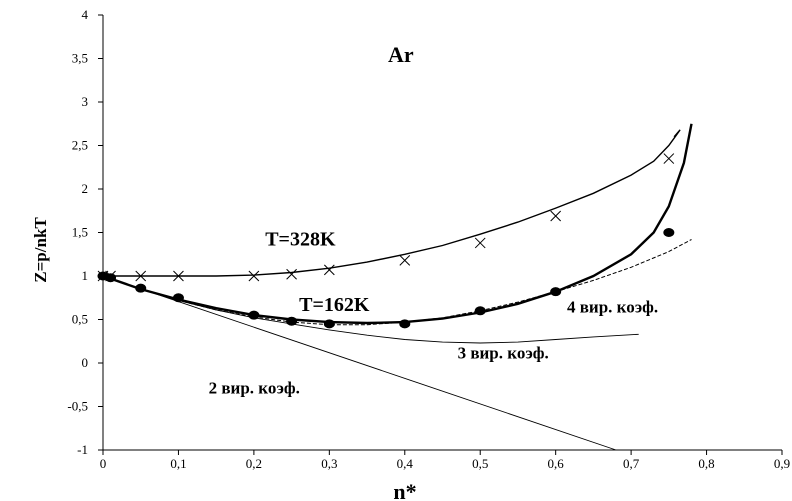  I want to click on y-tick-label: 3, so click(85, 101).